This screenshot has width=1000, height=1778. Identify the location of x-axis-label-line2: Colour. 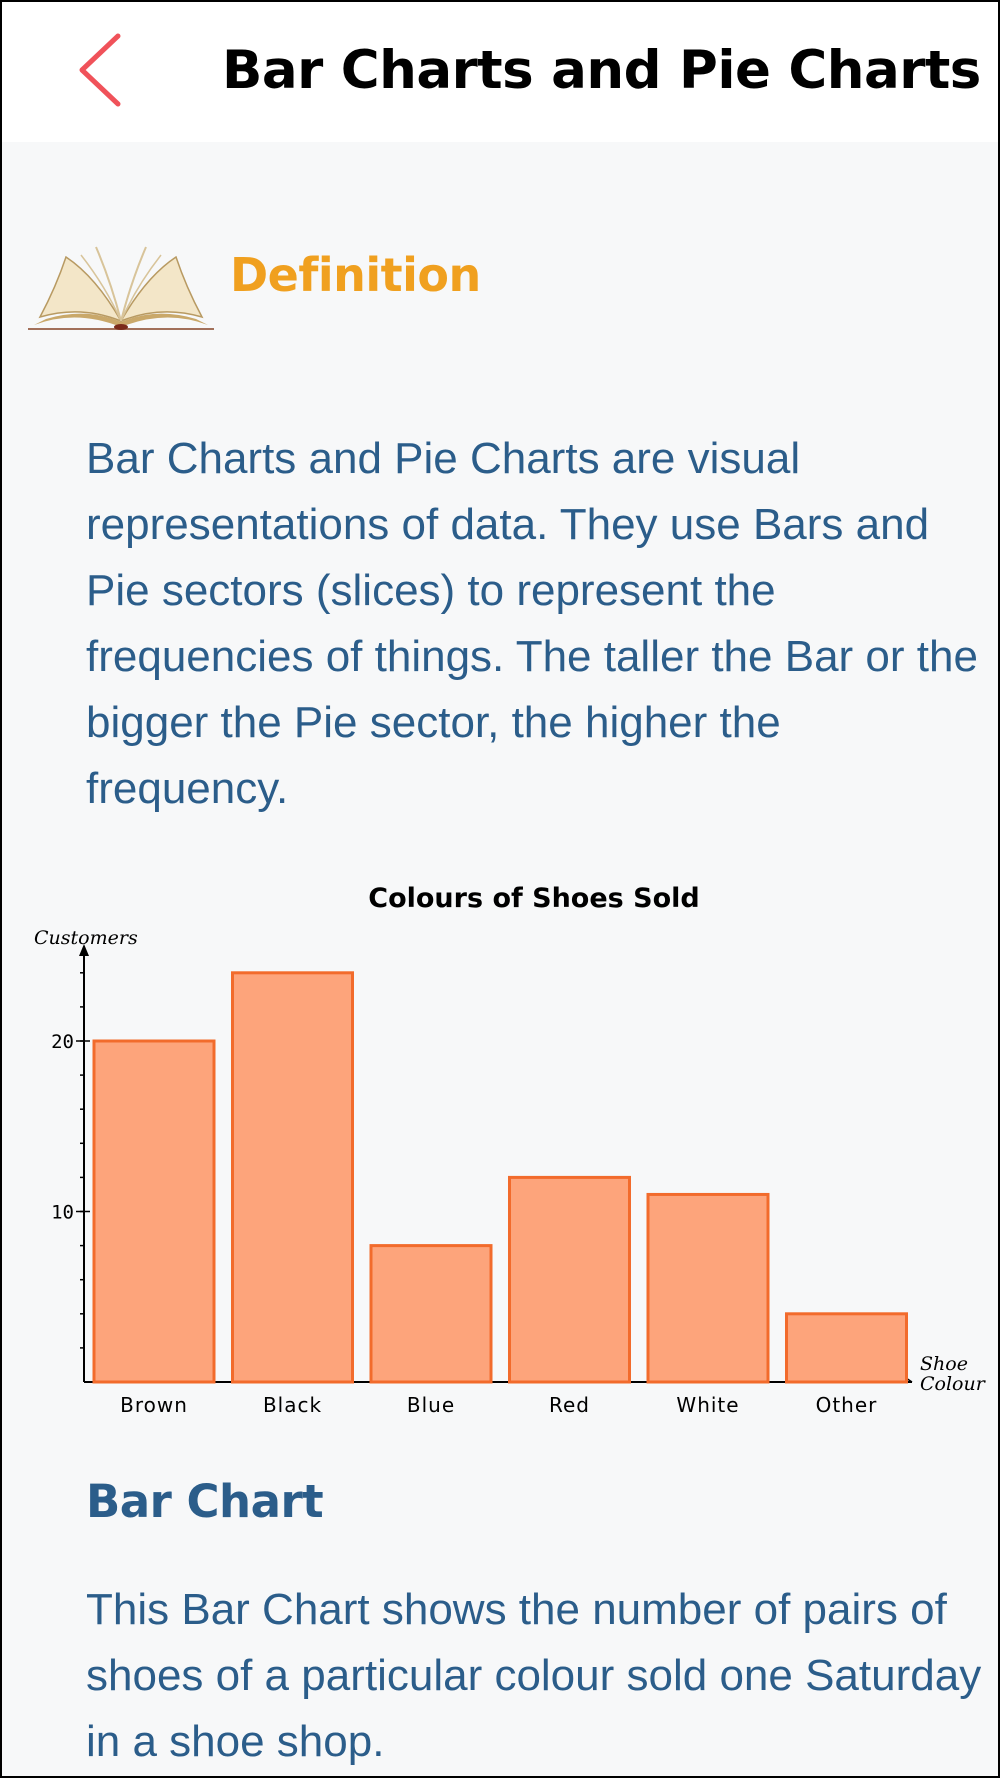
(953, 1384).